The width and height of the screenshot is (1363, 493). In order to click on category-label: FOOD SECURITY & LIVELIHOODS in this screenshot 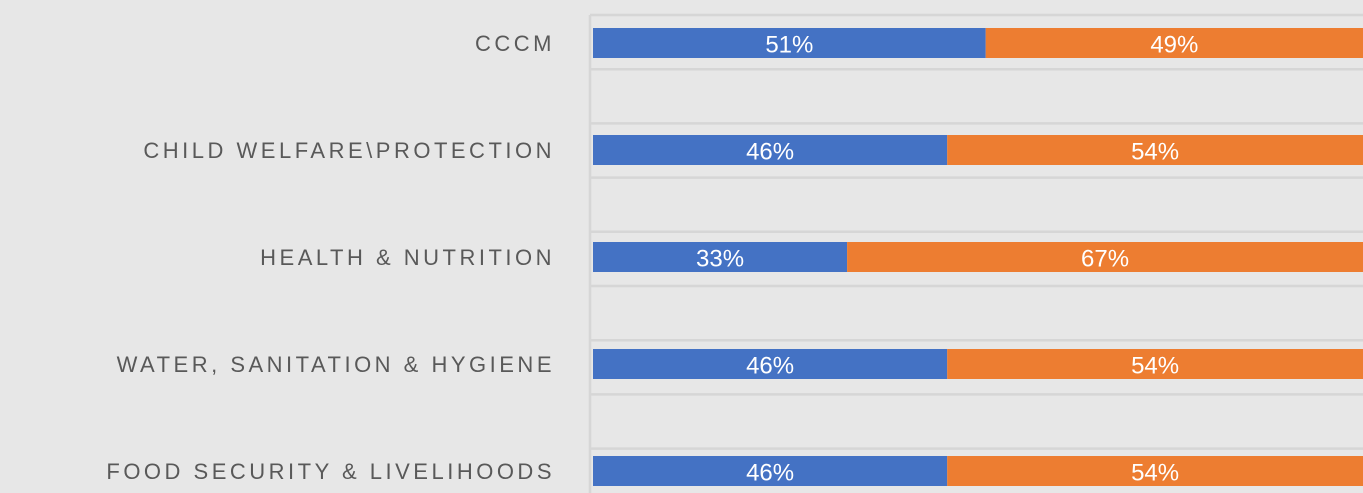, I will do `click(330, 471)`.